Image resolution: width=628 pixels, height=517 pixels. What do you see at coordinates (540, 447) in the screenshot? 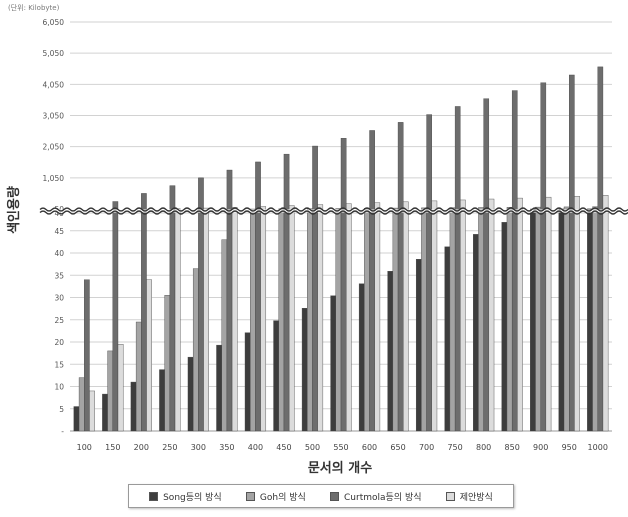
I see `x-tick-label: 900` at bounding box center [540, 447].